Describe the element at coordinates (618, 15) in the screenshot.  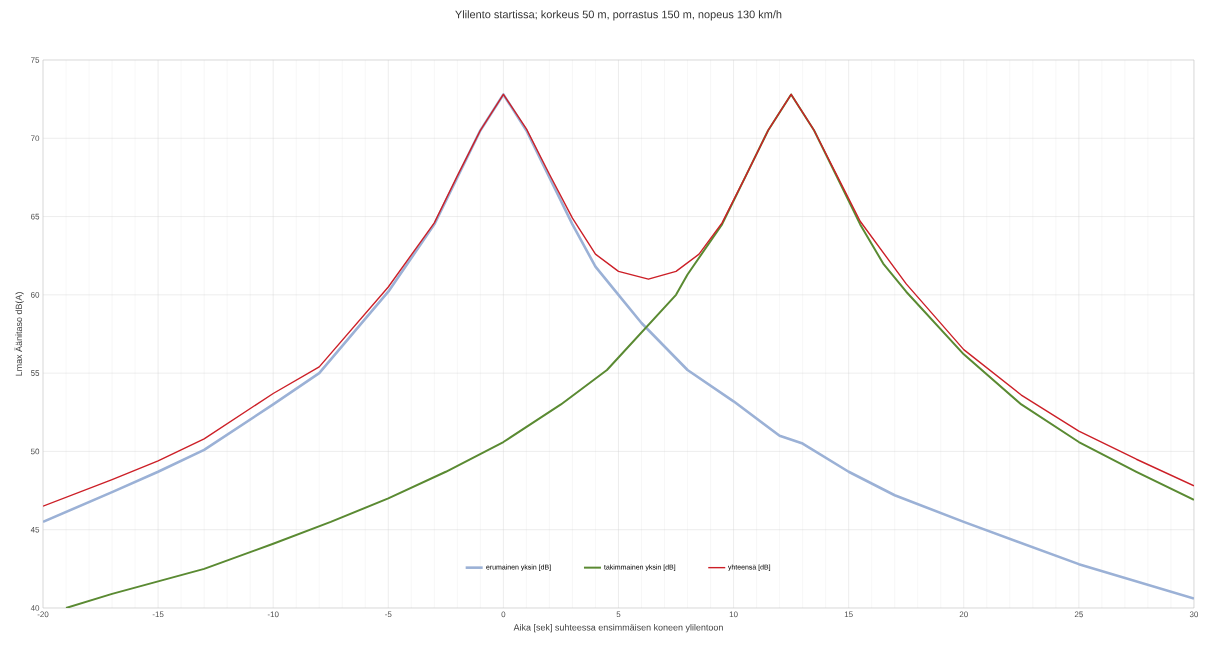
I see `chart-title: Ylilento startissa; korkeus 50 m, porrastus 150 m, nopeus 130 km/h` at that location.